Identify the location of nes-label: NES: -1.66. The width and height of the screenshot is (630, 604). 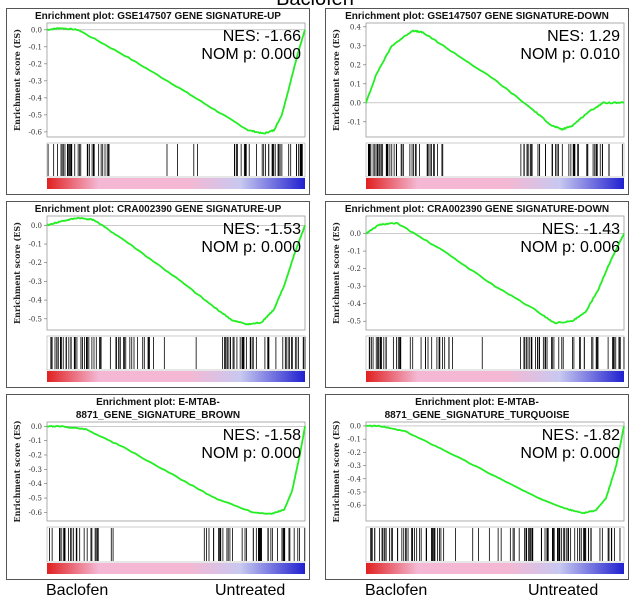
(262, 36).